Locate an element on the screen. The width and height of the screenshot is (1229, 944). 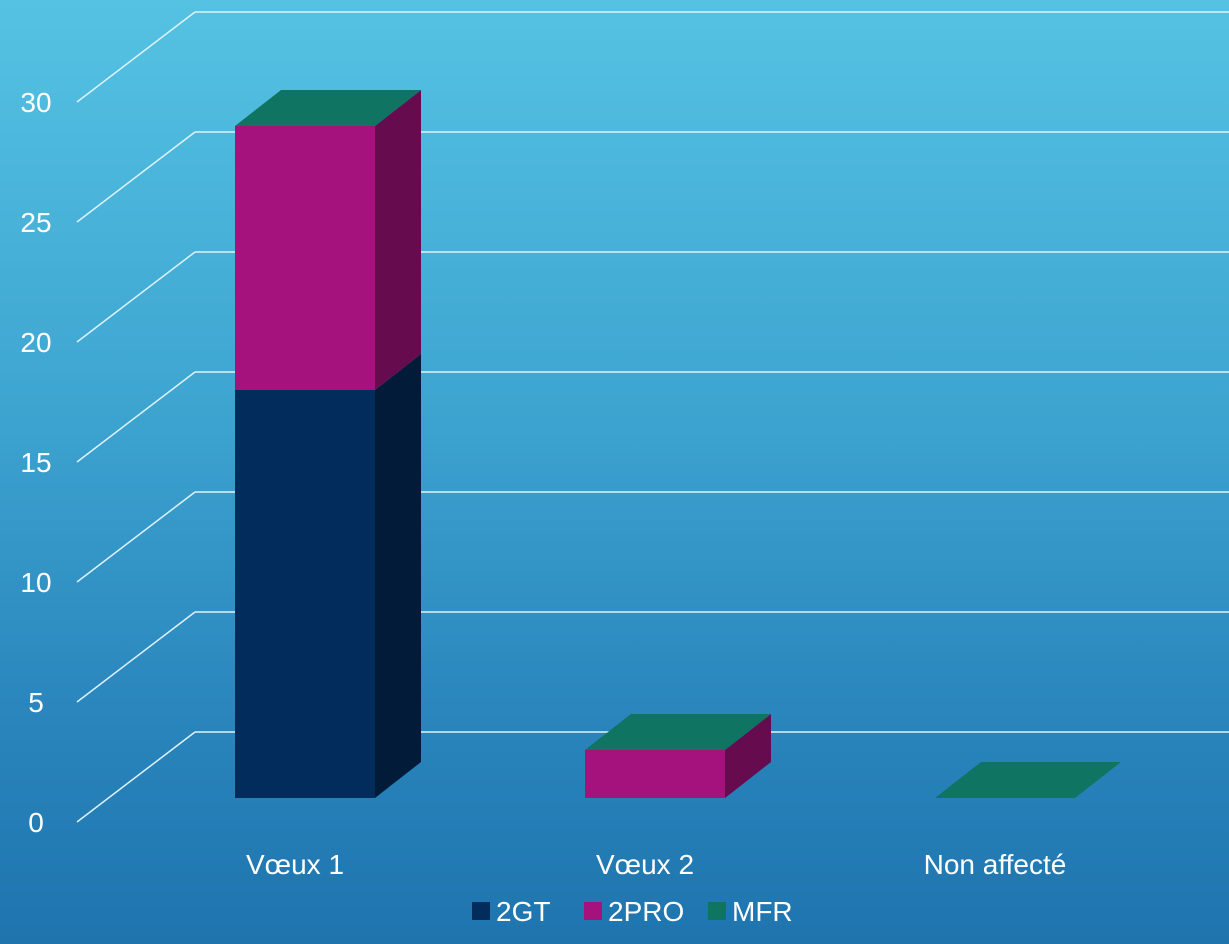
x-tick-label: Non affecté is located at coordinates (995, 864).